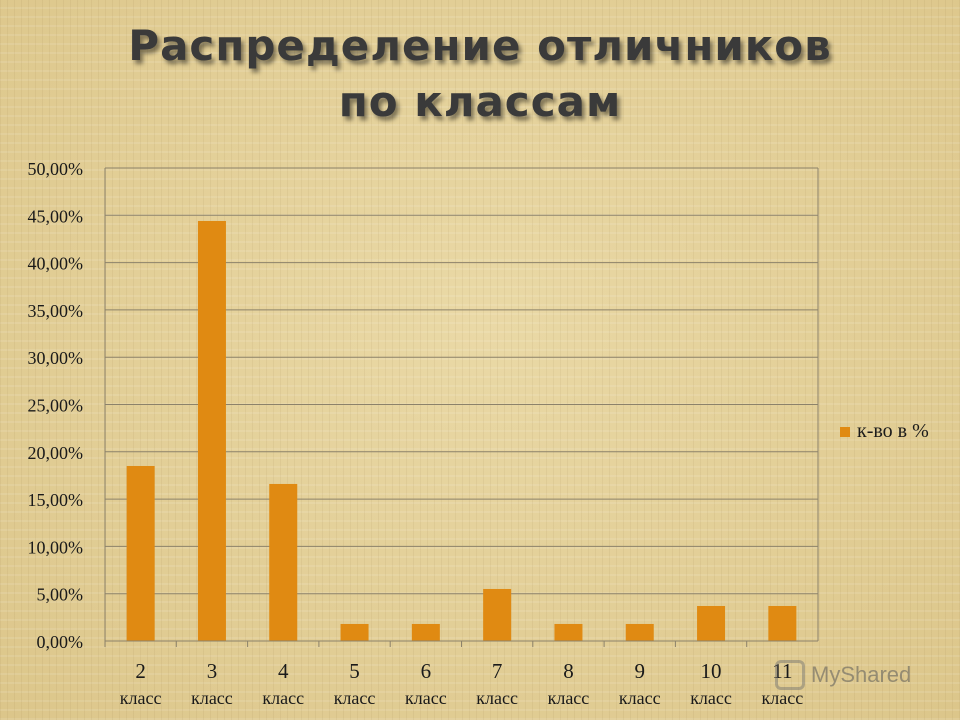 This screenshot has width=960, height=720. What do you see at coordinates (60, 642) in the screenshot?
I see `y-tick-label: 0,00%` at bounding box center [60, 642].